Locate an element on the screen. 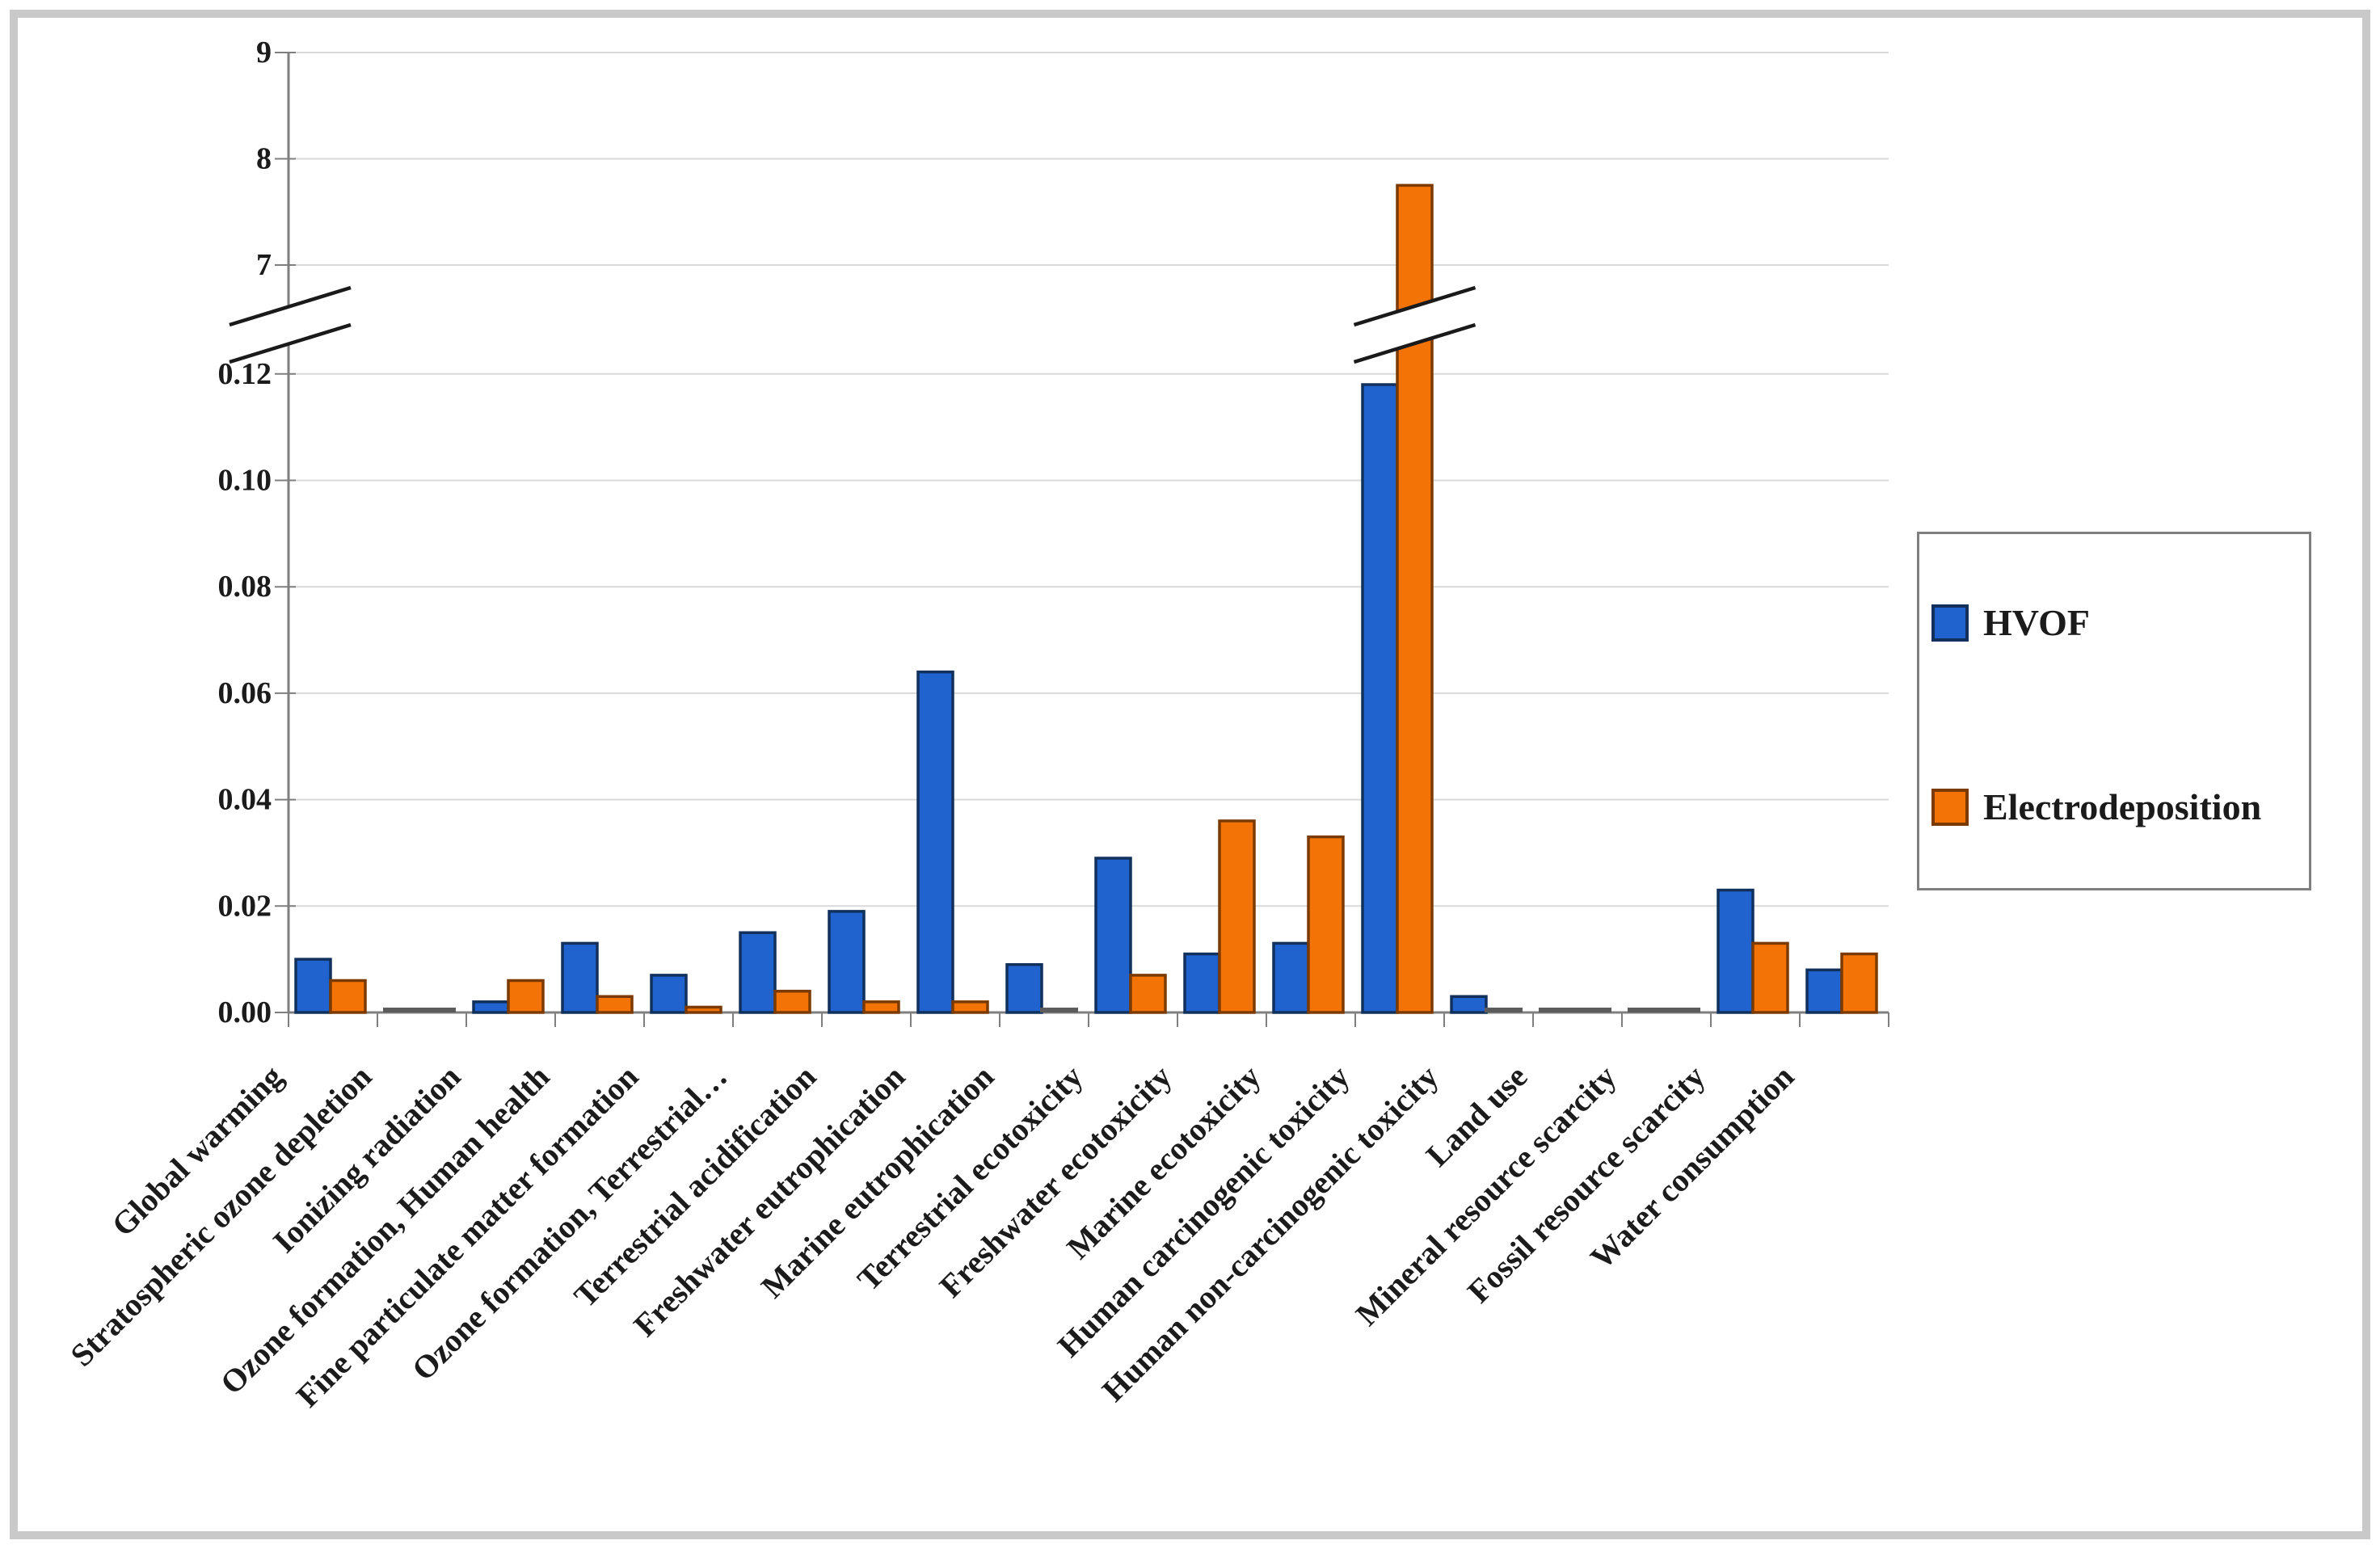  y-tick-label-lower: 0.00 is located at coordinates (245, 1012).